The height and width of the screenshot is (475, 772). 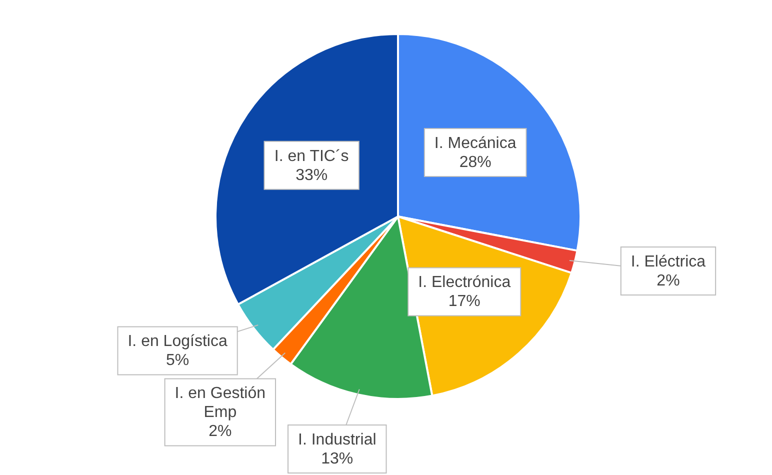 I want to click on slice-label: I. en Gestión Emp, so click(x=220, y=403).